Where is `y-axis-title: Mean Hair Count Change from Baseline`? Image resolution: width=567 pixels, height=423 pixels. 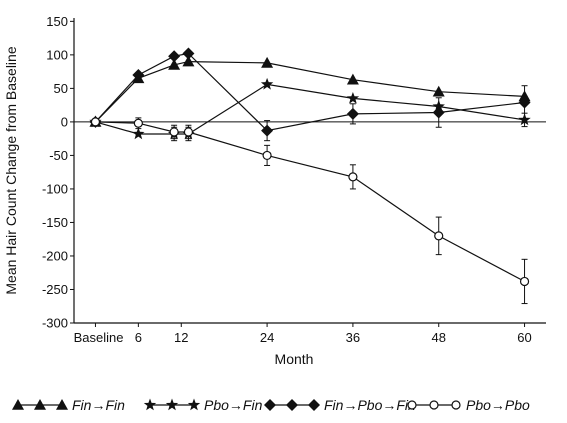 y-axis-title: Mean Hair Count Change from Baseline is located at coordinates (11, 170).